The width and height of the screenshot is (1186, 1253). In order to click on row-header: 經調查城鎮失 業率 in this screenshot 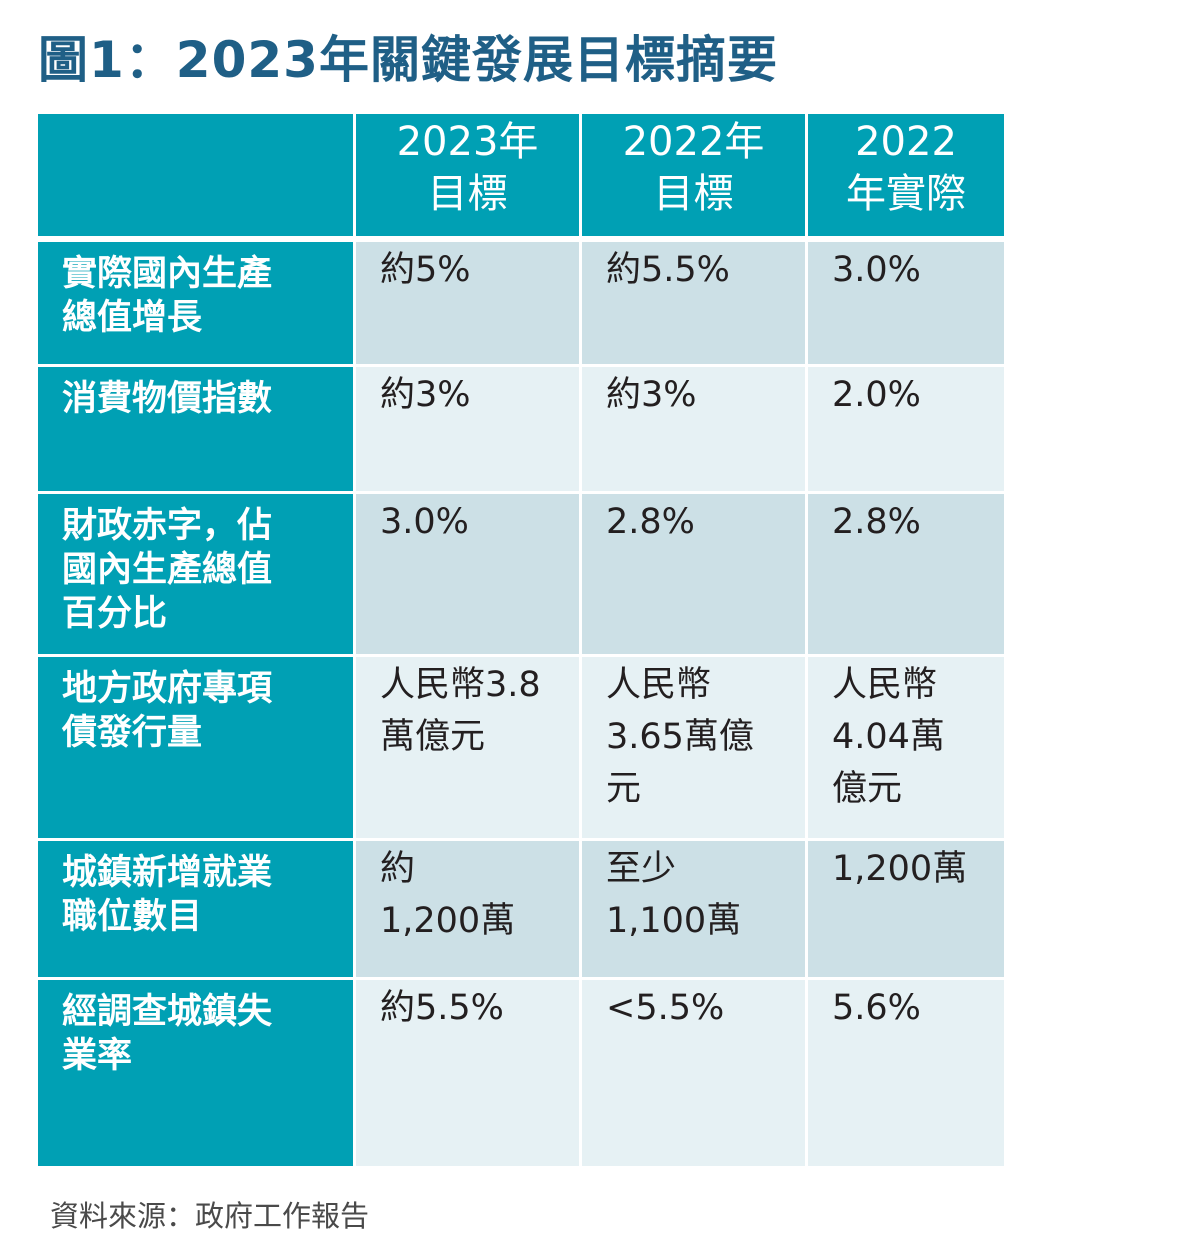, I will do `click(195, 1073)`.